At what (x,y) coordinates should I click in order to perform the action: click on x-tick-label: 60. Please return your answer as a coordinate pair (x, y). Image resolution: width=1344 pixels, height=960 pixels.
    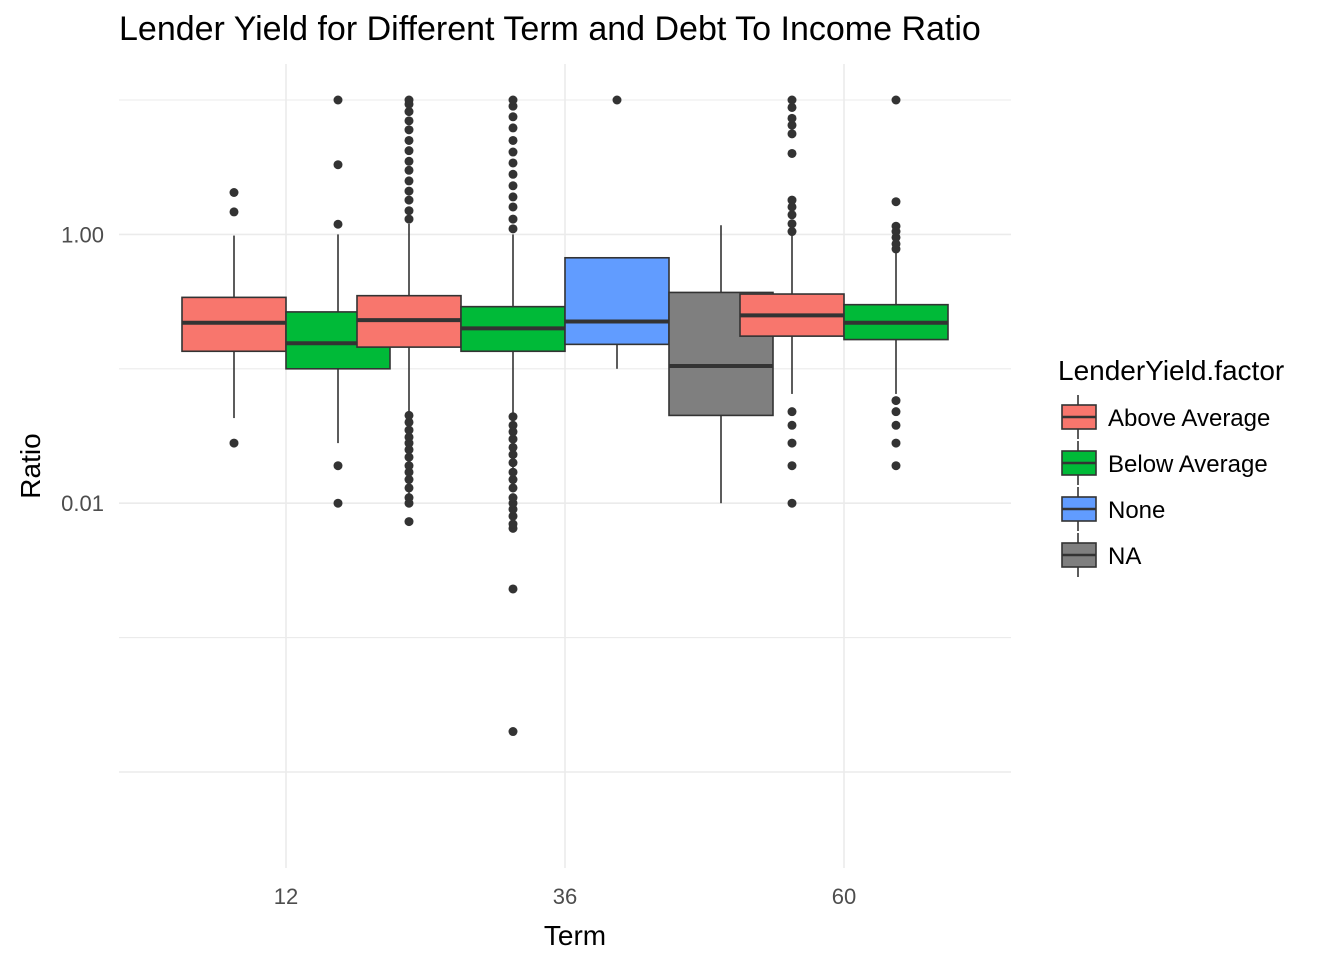
    Looking at the image, I should click on (844, 896).